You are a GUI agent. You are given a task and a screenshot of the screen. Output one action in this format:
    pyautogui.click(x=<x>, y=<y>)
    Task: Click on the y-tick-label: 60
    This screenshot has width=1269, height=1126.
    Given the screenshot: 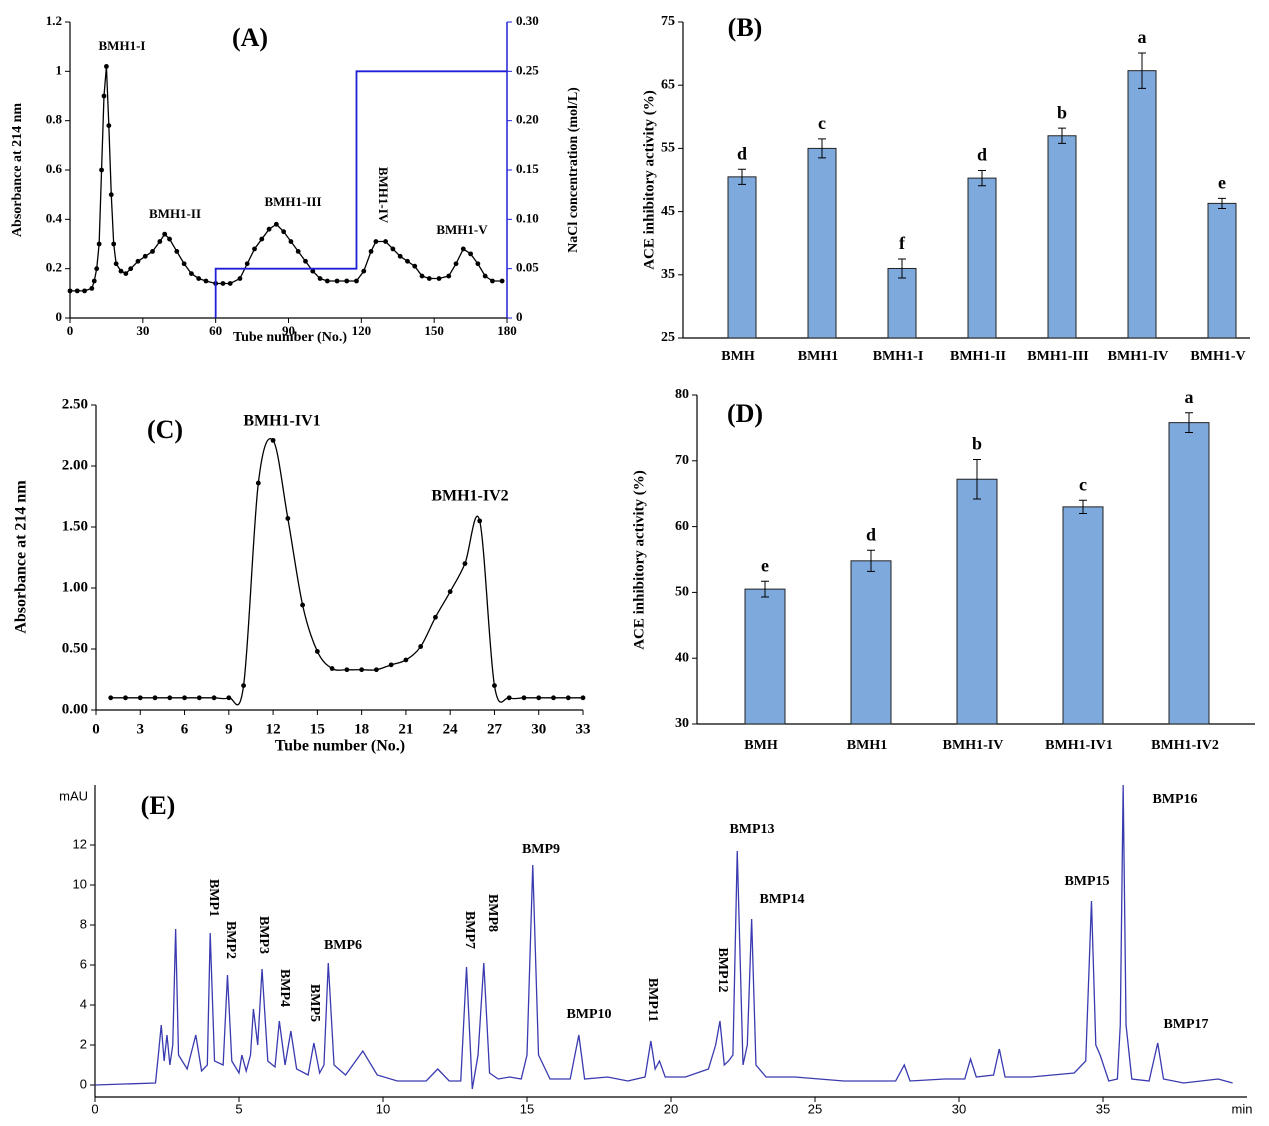 What is the action you would take?
    pyautogui.click(x=682, y=526)
    